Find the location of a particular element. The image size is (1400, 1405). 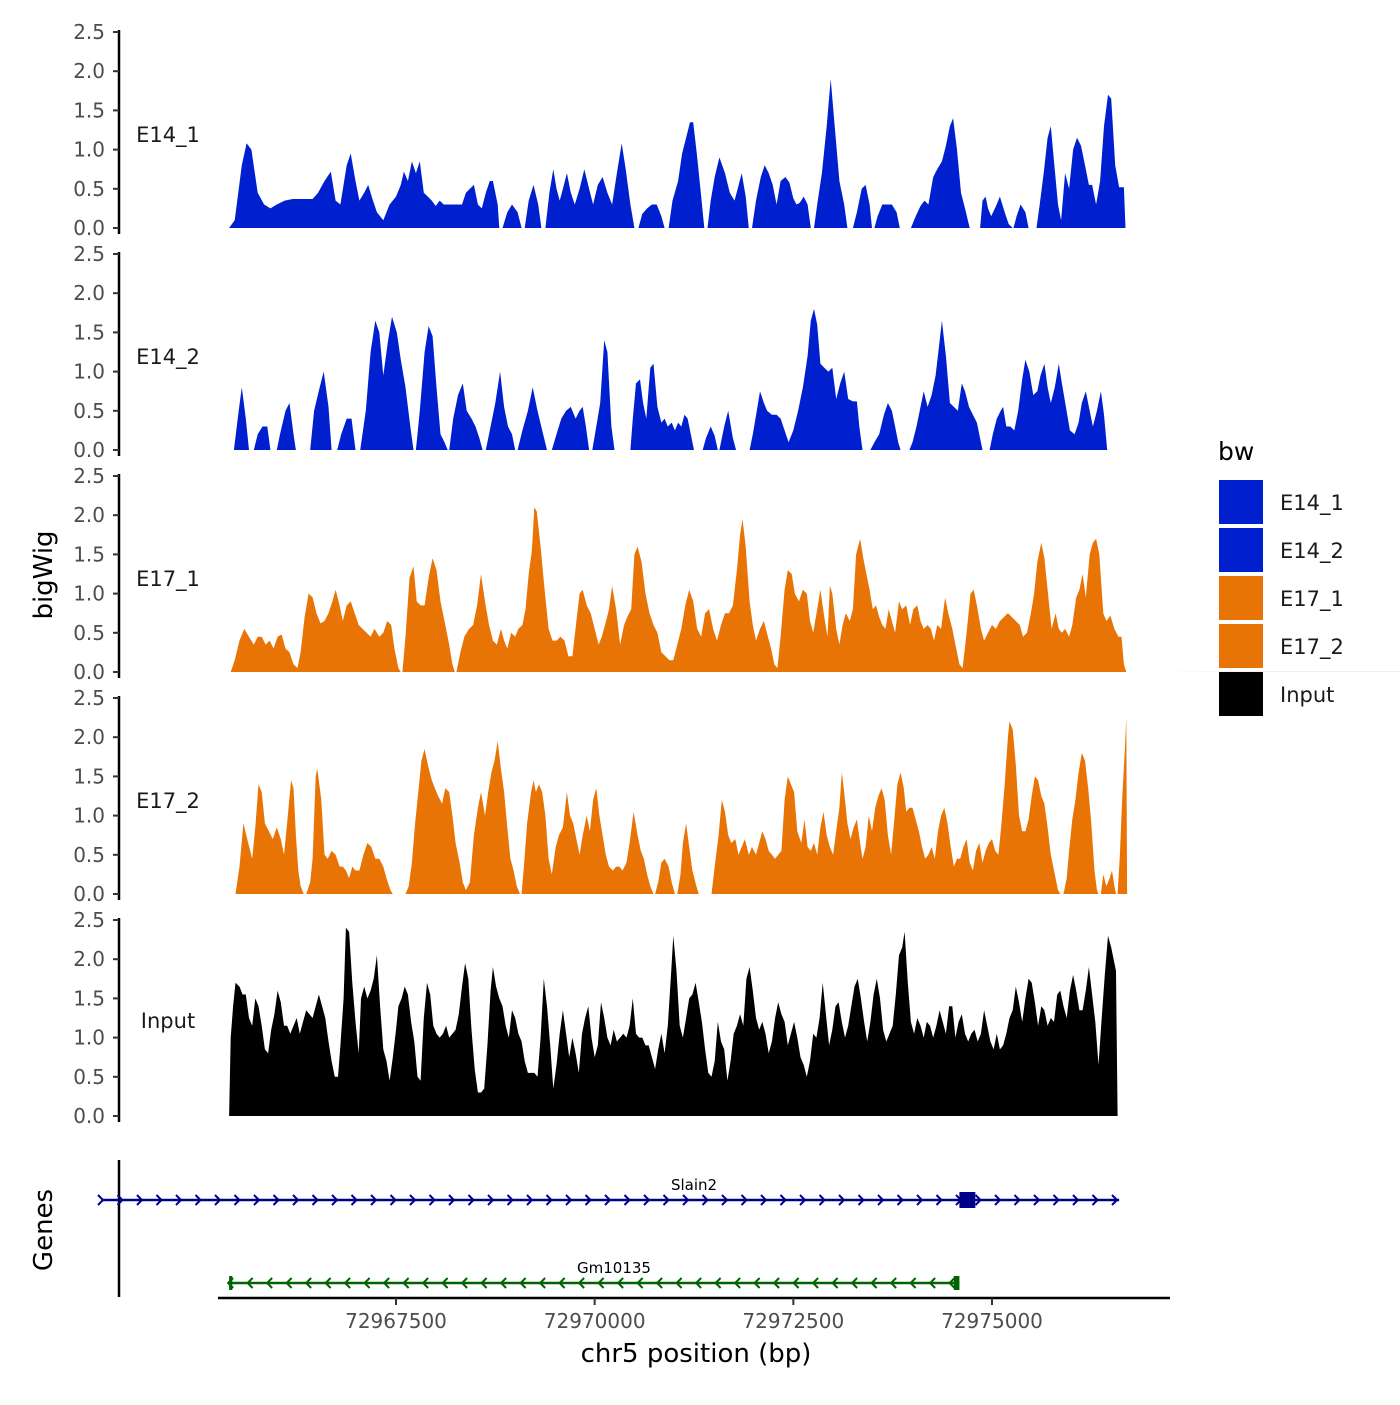

gene-label: Gm10135 is located at coordinates (614, 1268).